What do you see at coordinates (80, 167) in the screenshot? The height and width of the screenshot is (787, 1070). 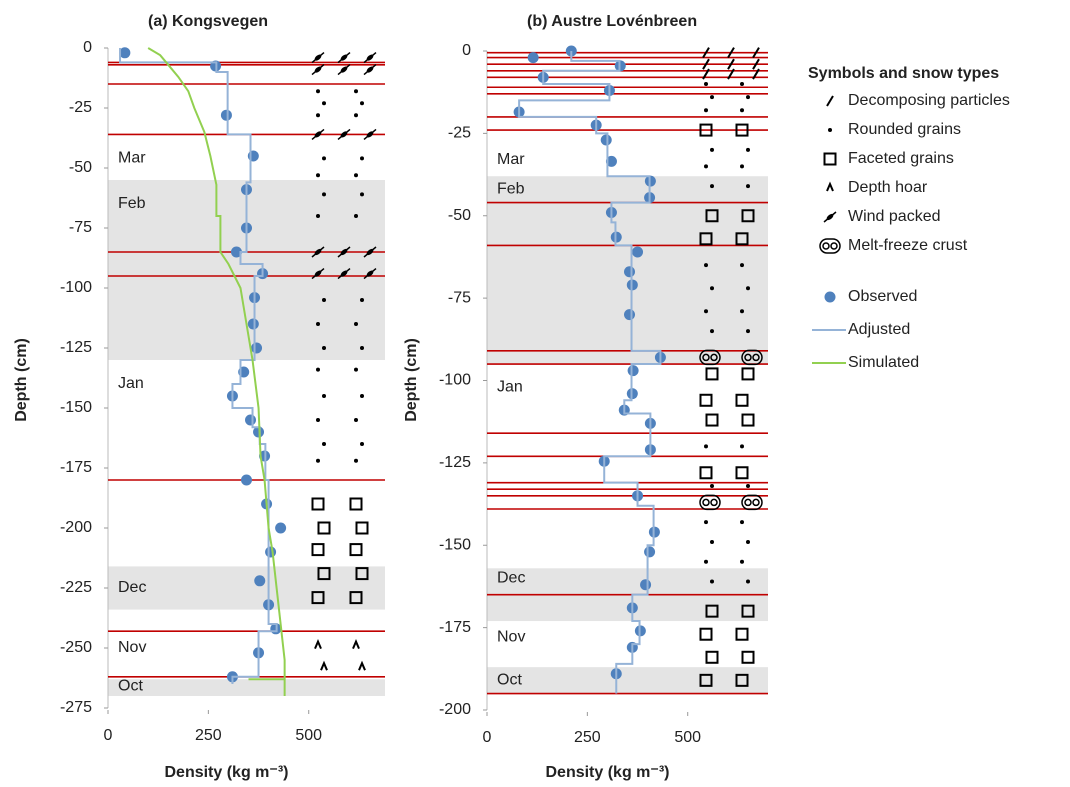 I see `y-tick-label: -50` at bounding box center [80, 167].